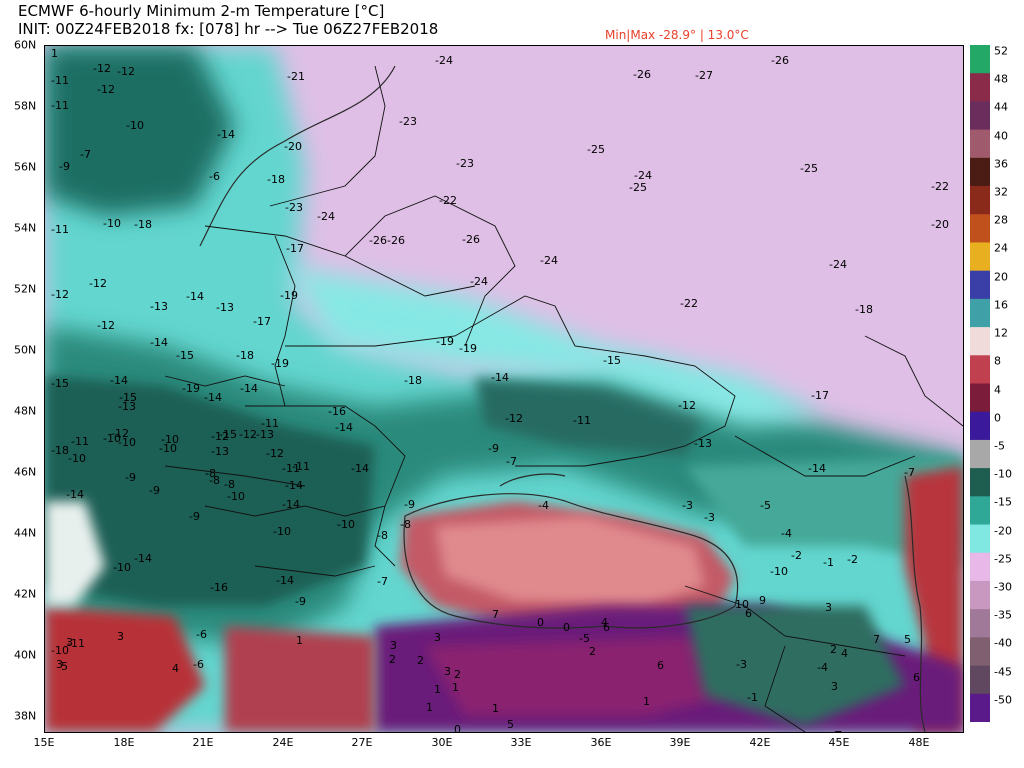 This screenshot has width=1024, height=768. What do you see at coordinates (25, 228) in the screenshot?
I see `lat-tick-label: 54N` at bounding box center [25, 228].